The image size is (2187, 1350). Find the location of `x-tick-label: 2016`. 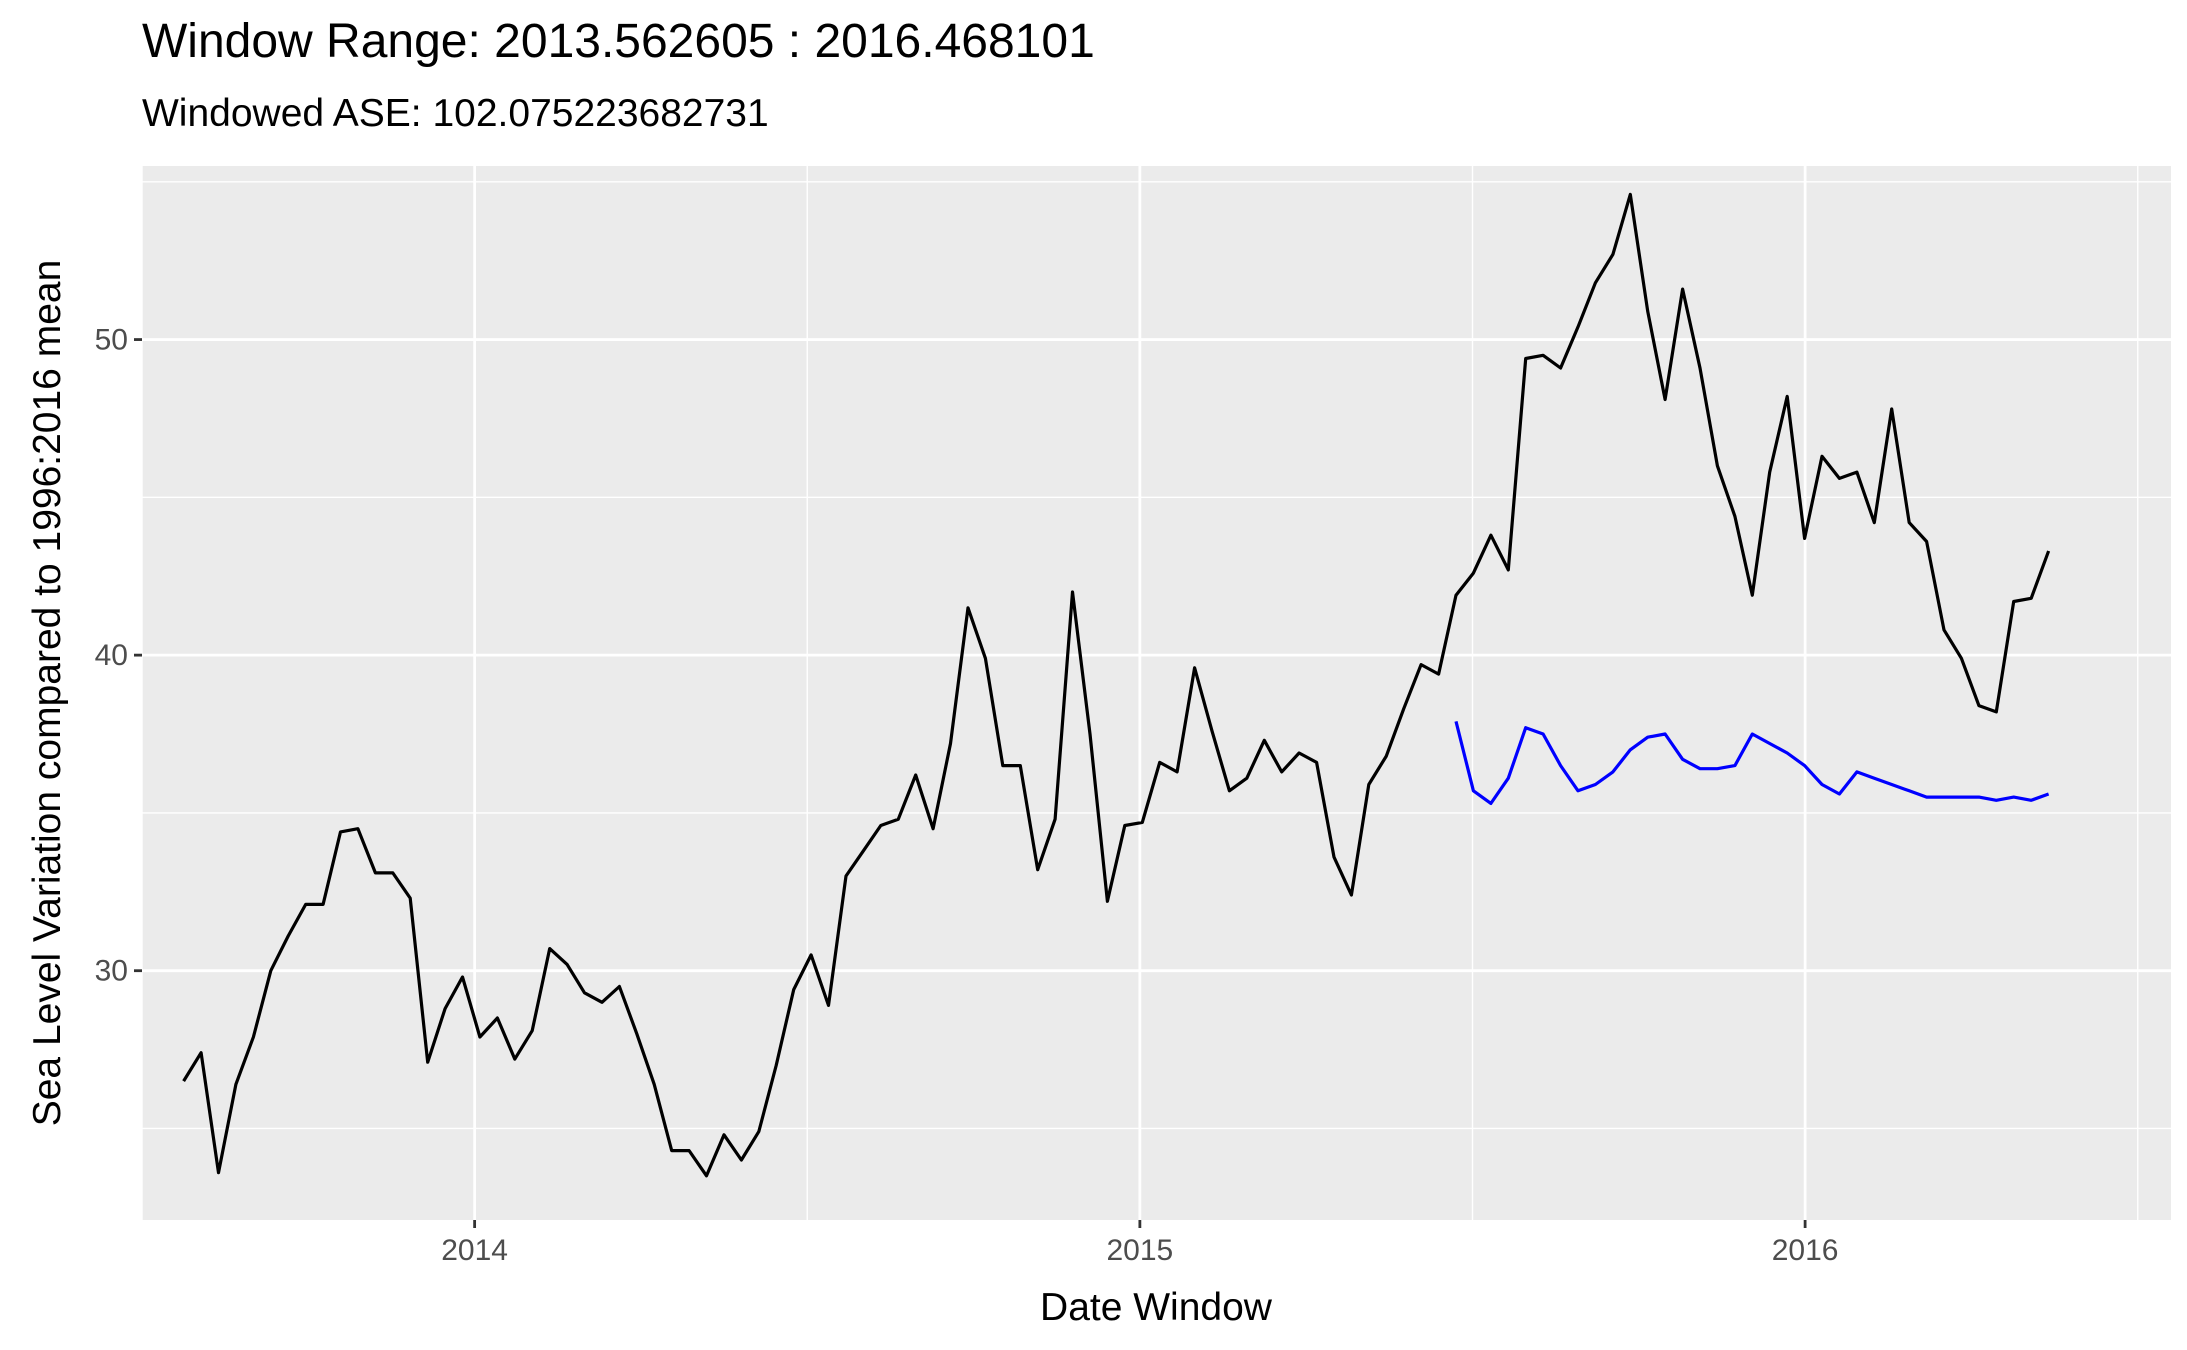

x-tick-label: 2016 is located at coordinates (1805, 1250).